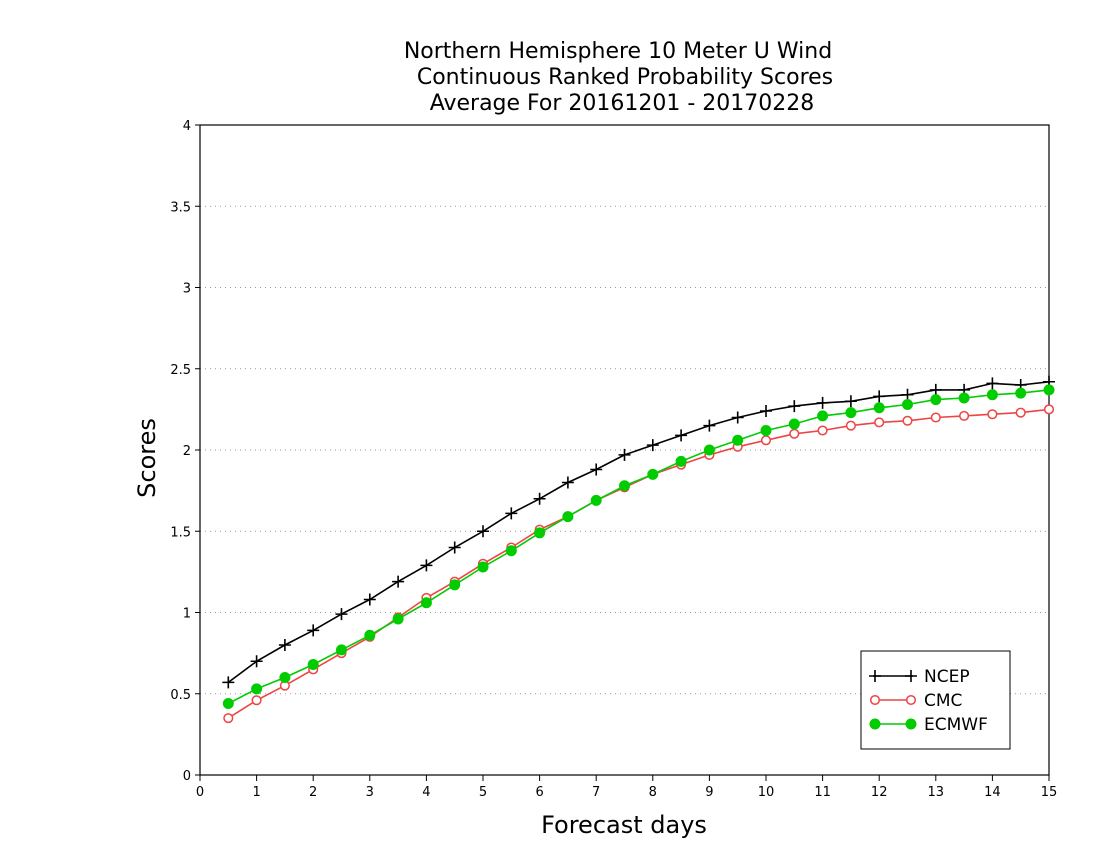  I want to click on x-tick-label: 1, so click(256, 792).